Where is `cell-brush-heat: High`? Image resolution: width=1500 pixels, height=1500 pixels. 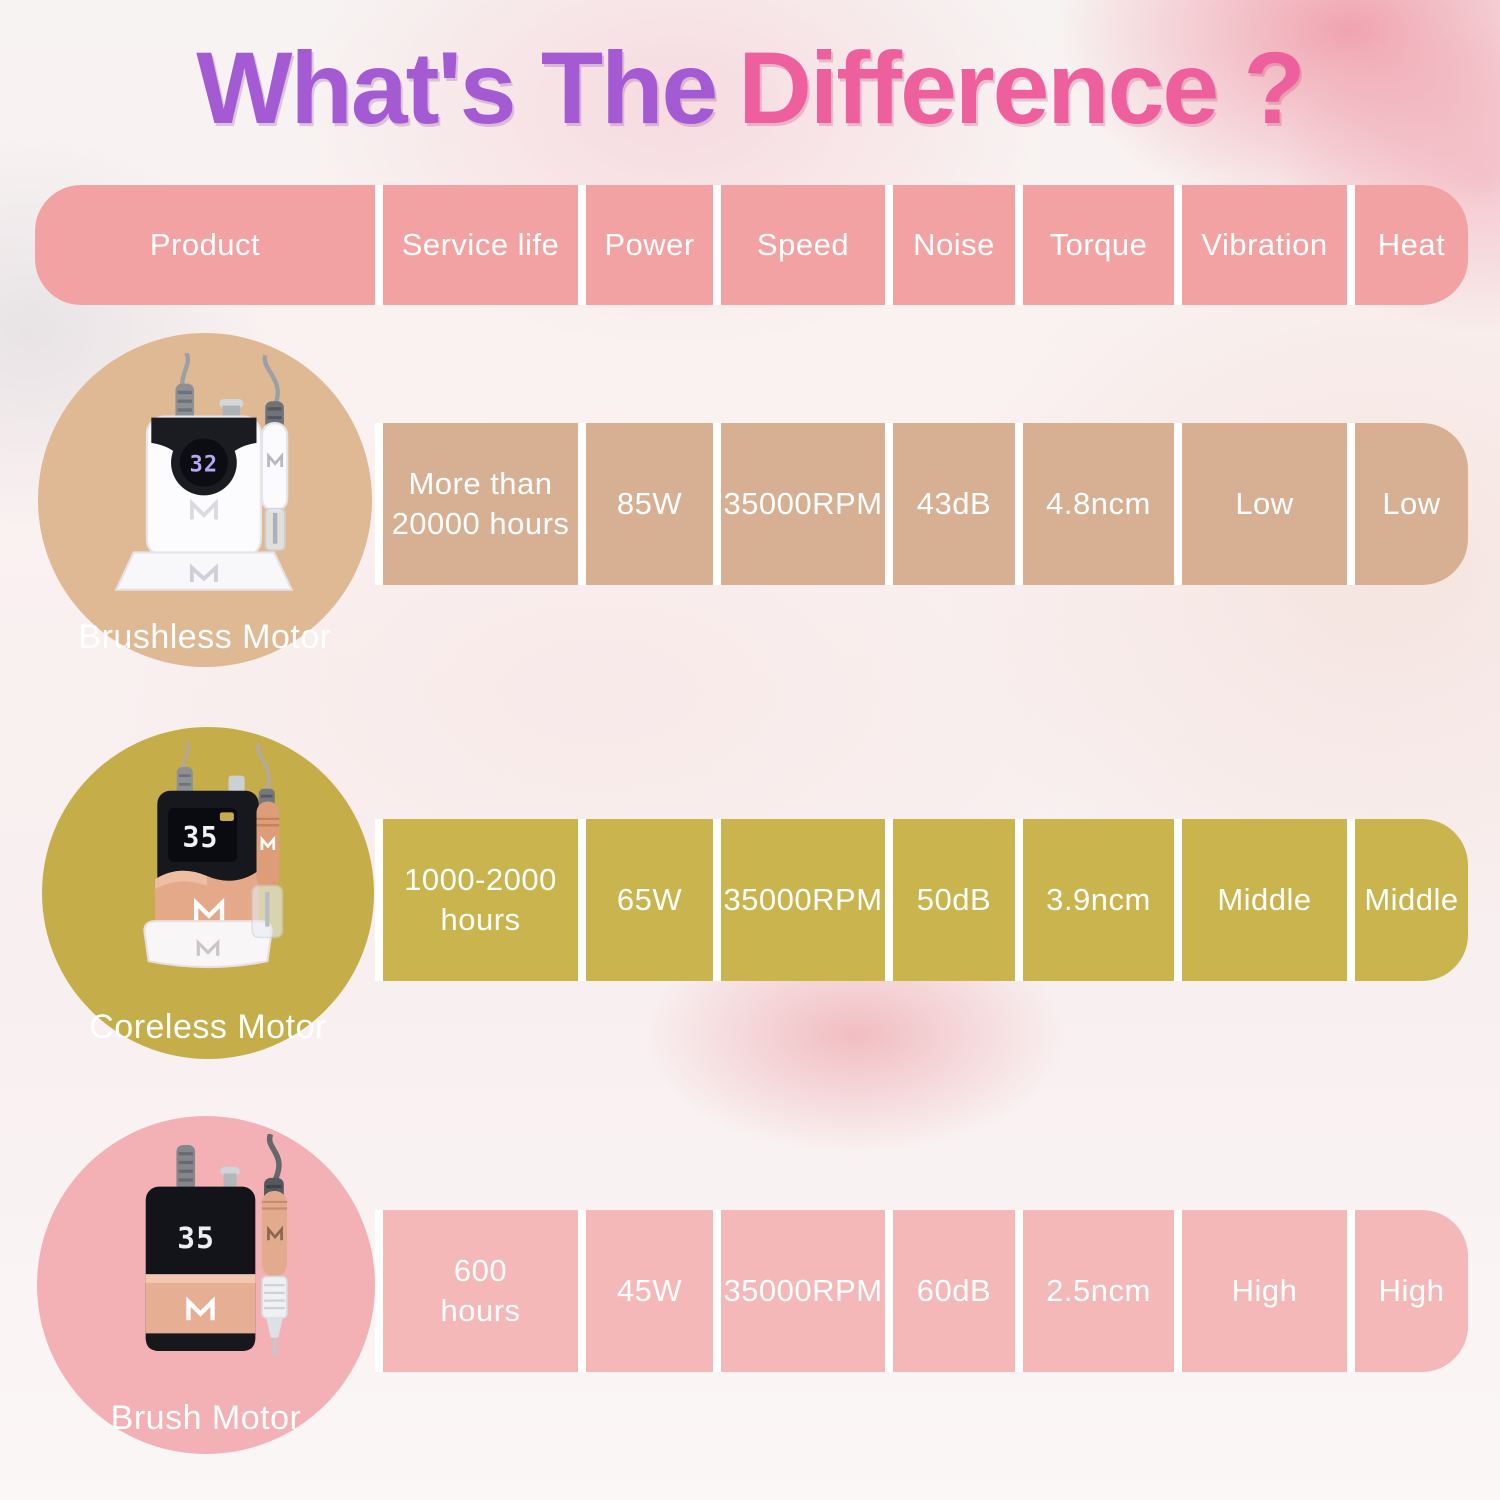 cell-brush-heat: High is located at coordinates (1411, 1291).